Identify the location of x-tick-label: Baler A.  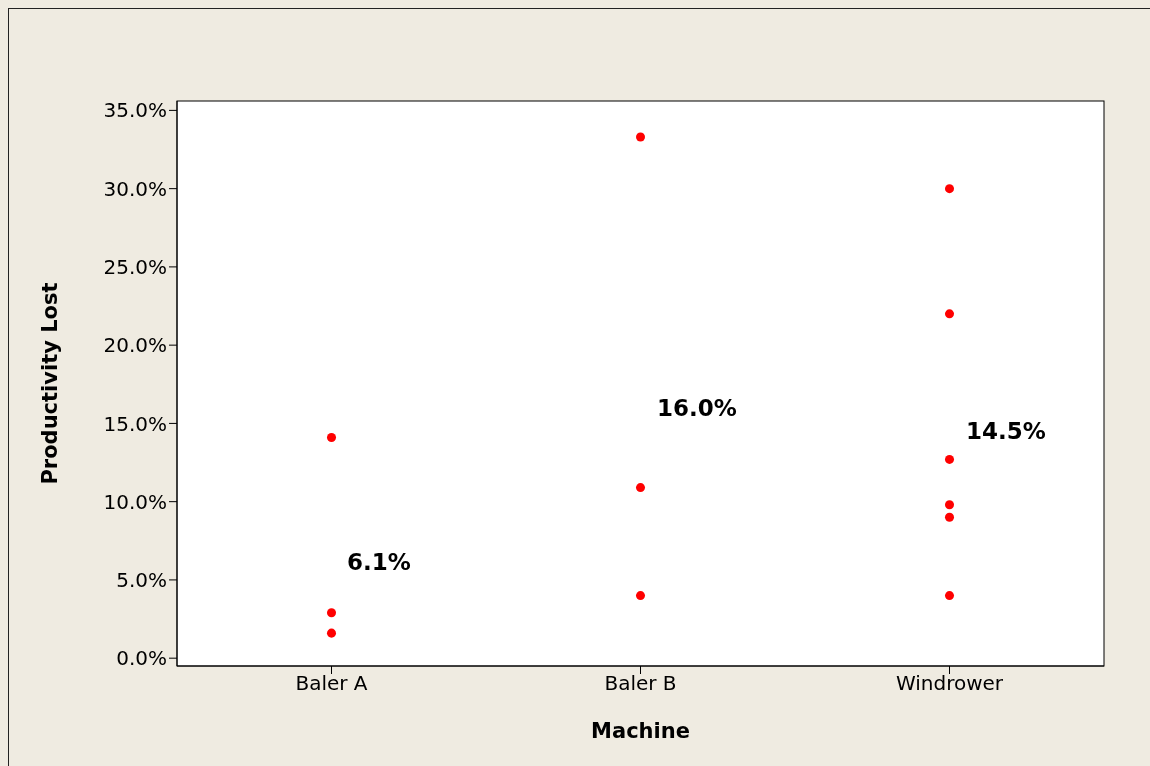
(331, 683).